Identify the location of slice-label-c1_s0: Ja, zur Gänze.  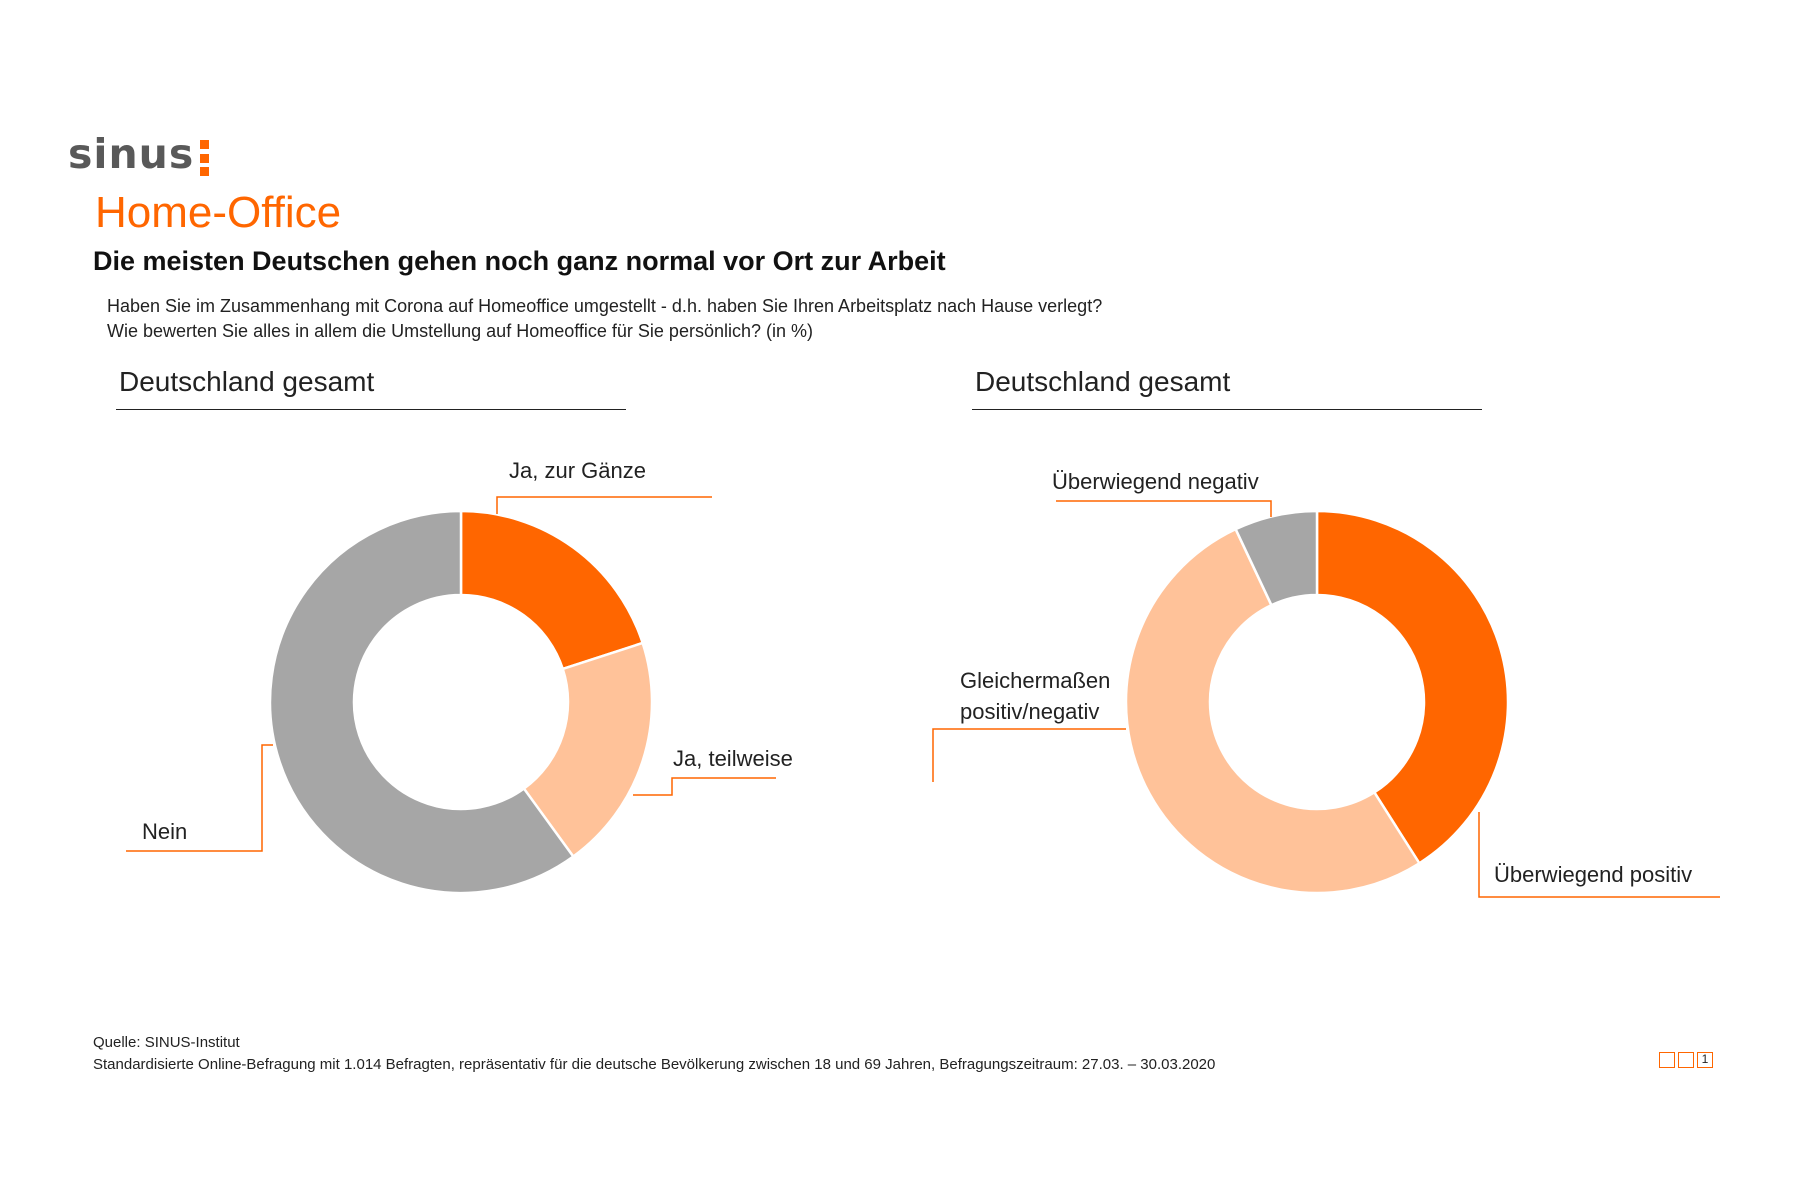
(577, 470).